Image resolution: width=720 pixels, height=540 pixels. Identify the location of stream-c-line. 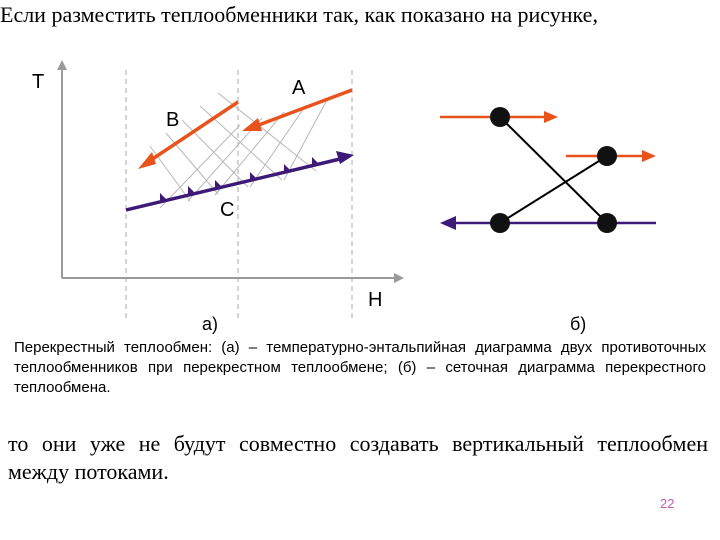
(233, 184).